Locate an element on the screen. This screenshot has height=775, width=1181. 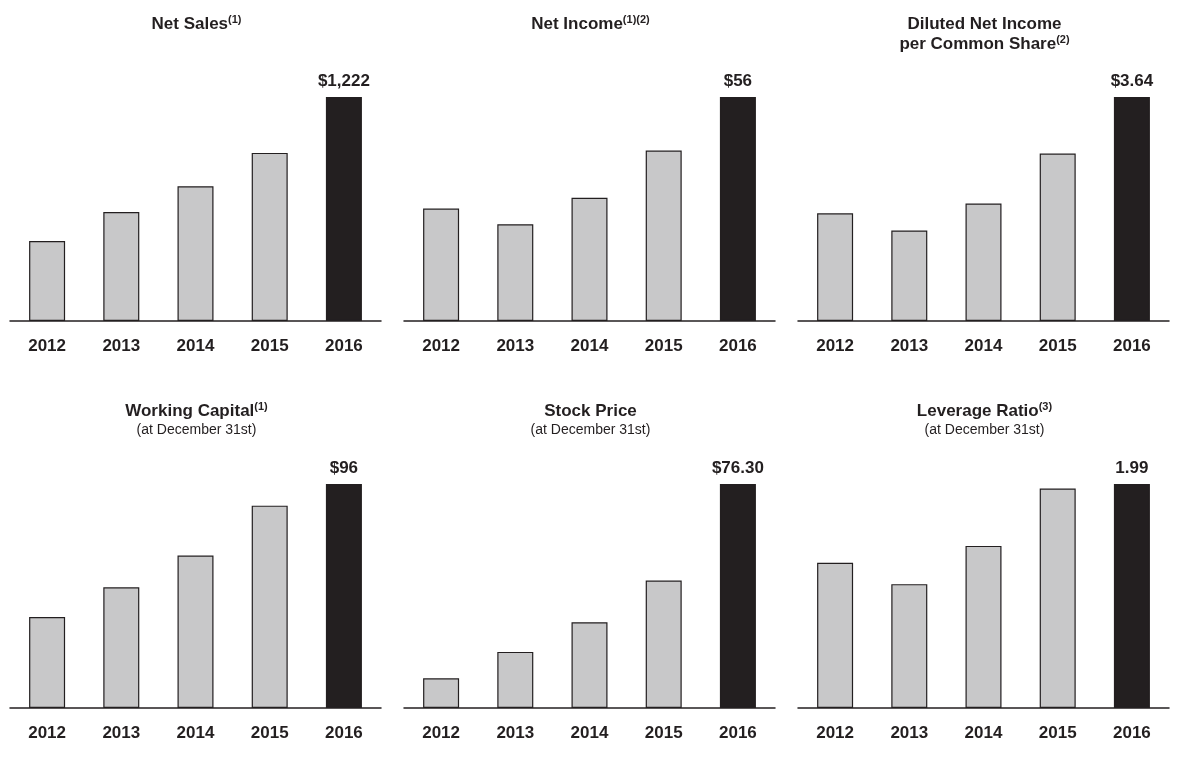
data-label: $56 is located at coordinates (738, 80).